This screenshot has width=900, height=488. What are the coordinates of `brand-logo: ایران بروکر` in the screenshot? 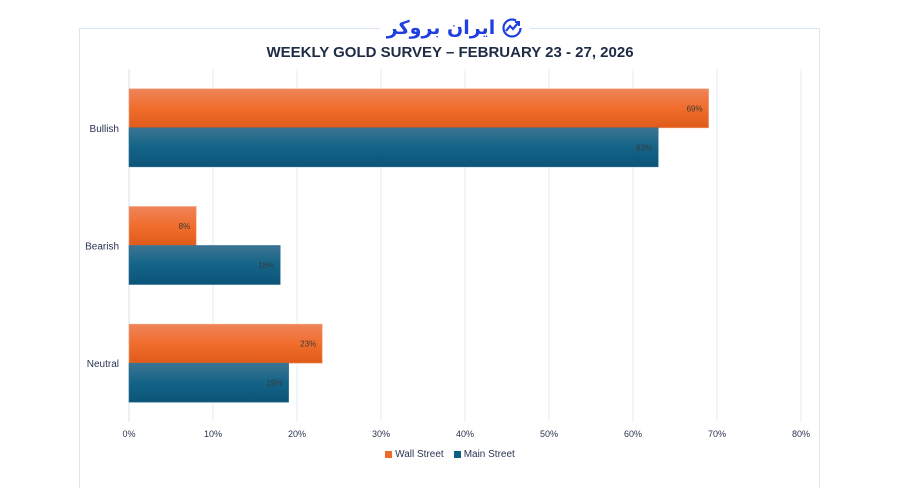 It's located at (455, 28).